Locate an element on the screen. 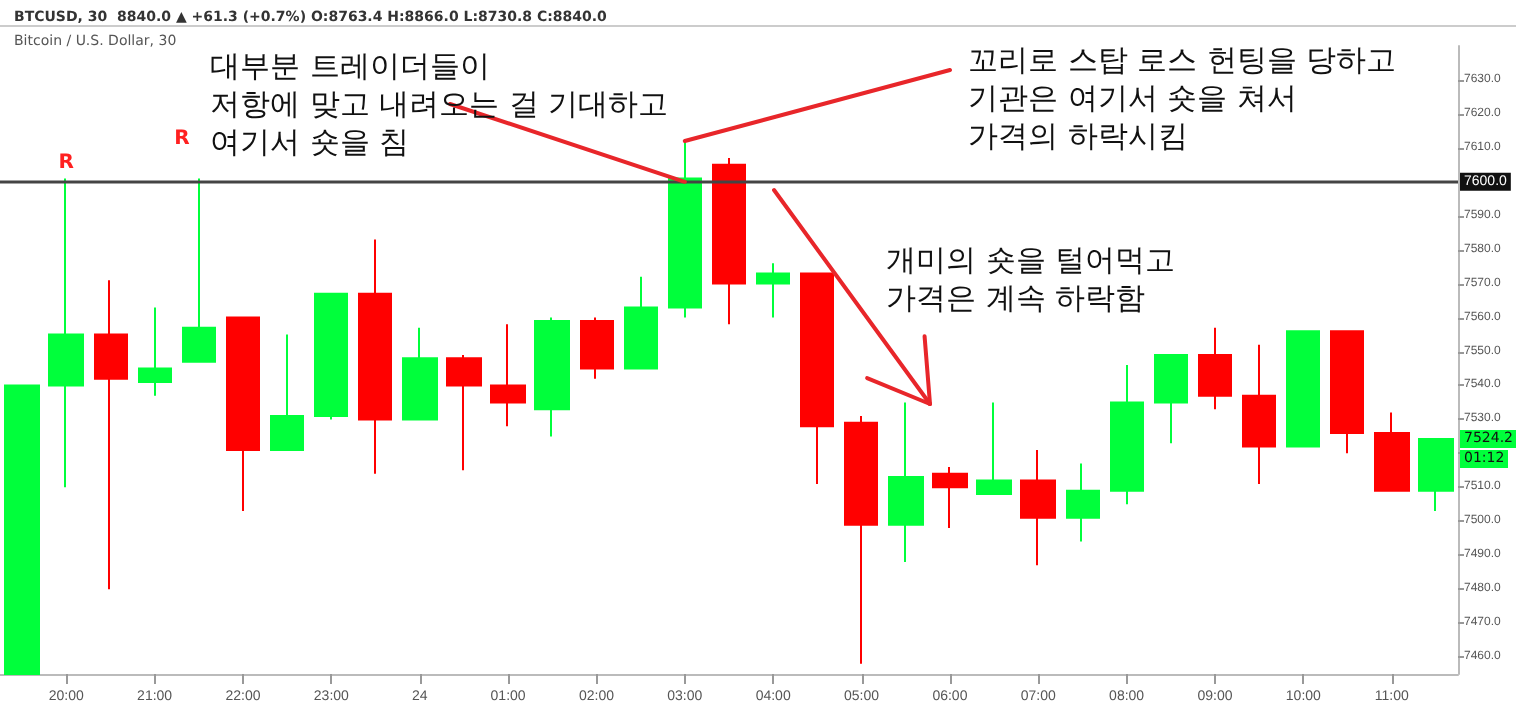 Image resolution: width=1516 pixels, height=712 pixels. annotation: 개미의 숏을 털어먹고 가격은 계속 하락함 is located at coordinates (1031, 280).